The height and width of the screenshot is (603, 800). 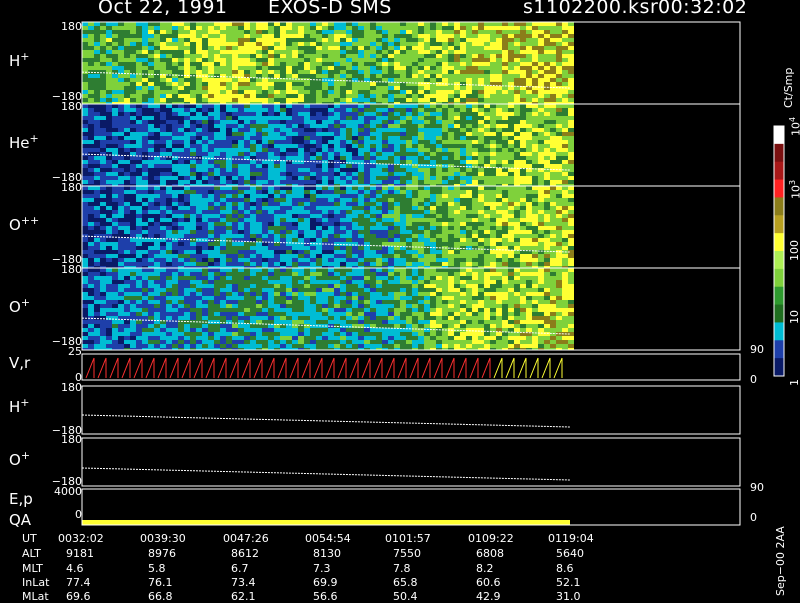 What do you see at coordinates (327, 553) in the screenshot?
I see `ephemeris-value: 8130` at bounding box center [327, 553].